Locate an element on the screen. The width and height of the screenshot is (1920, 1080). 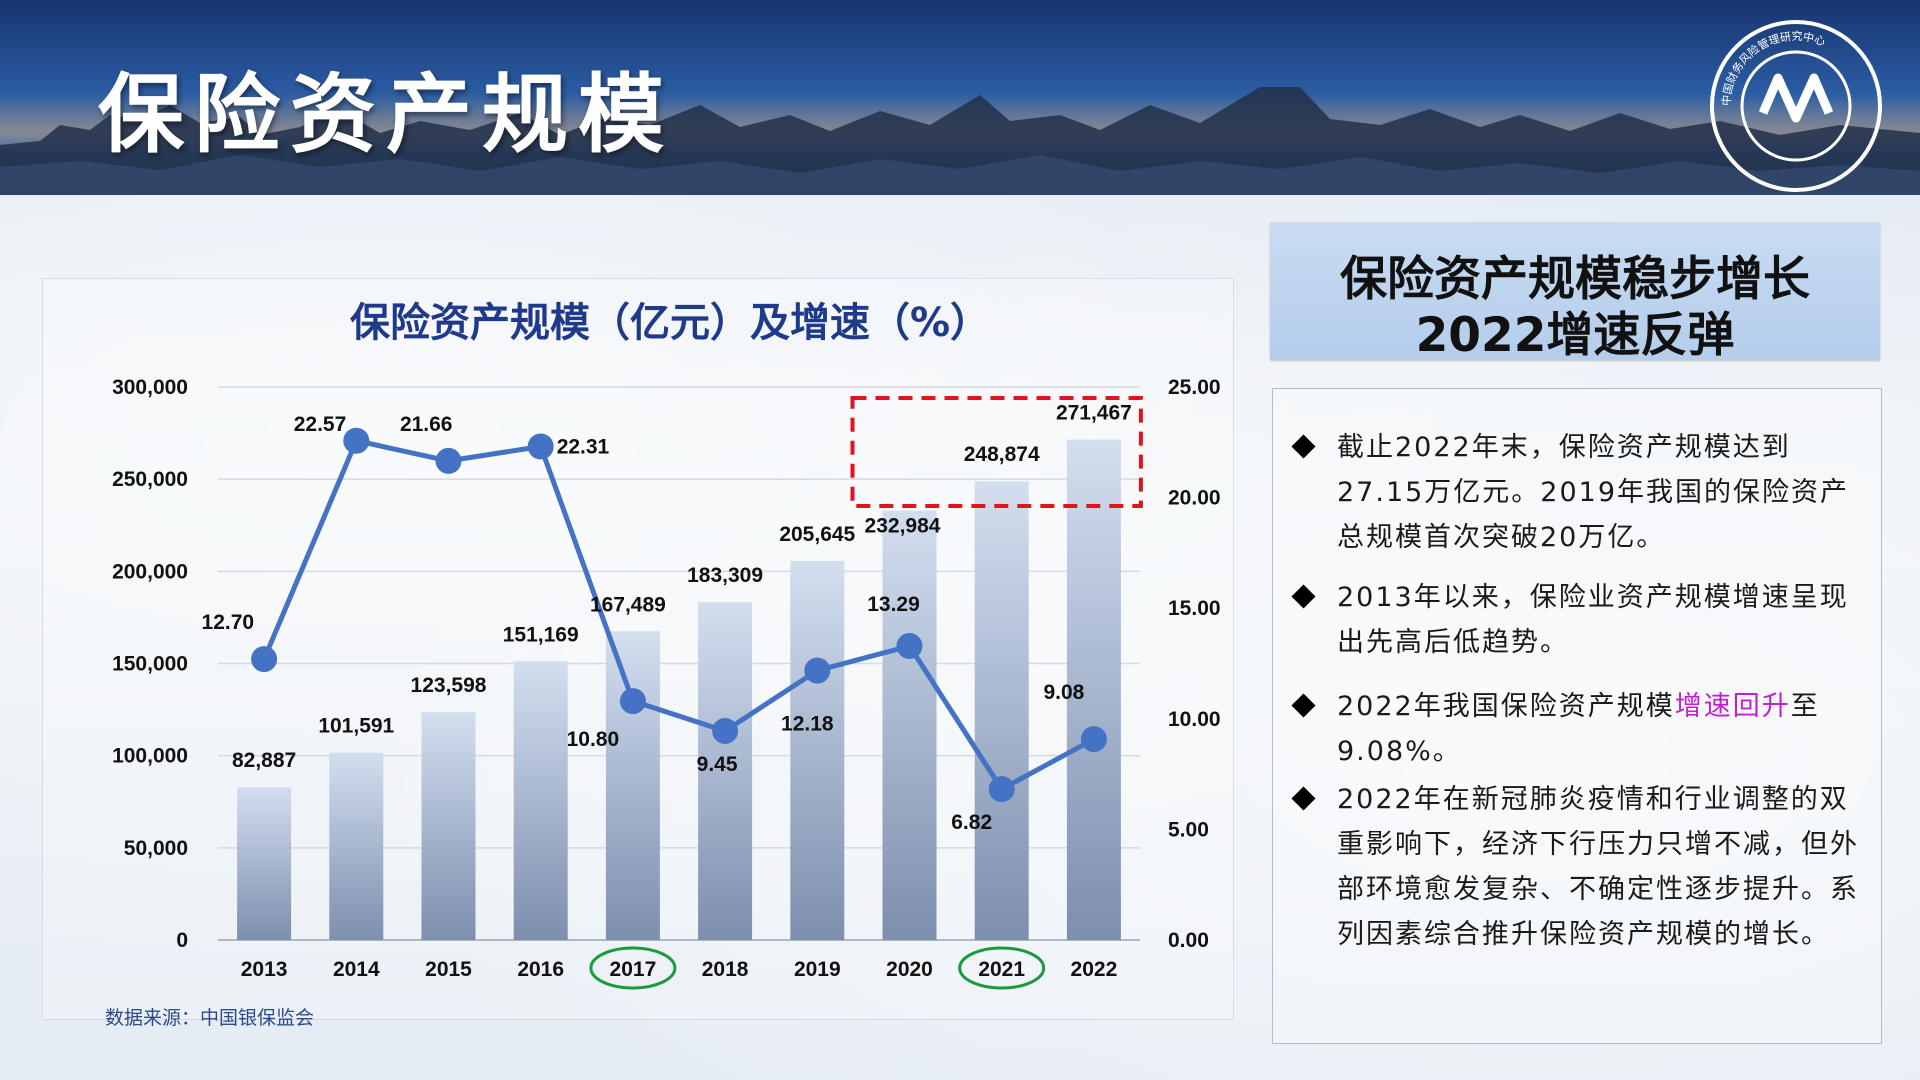
bar-value-label: 183,309 is located at coordinates (725, 575).